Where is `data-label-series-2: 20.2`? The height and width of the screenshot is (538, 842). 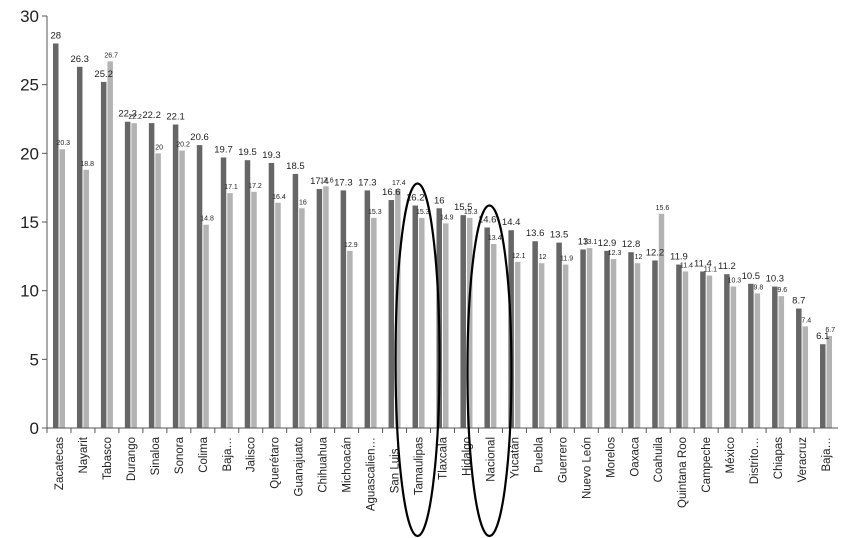 data-label-series-2: 20.2 is located at coordinates (183, 145).